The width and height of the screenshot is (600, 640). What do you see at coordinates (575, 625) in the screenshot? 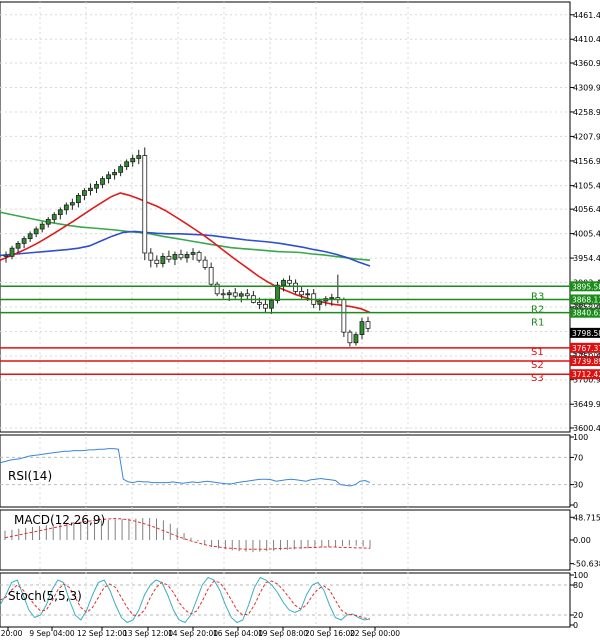
I see `stoch-tick-label: 0` at bounding box center [575, 625].